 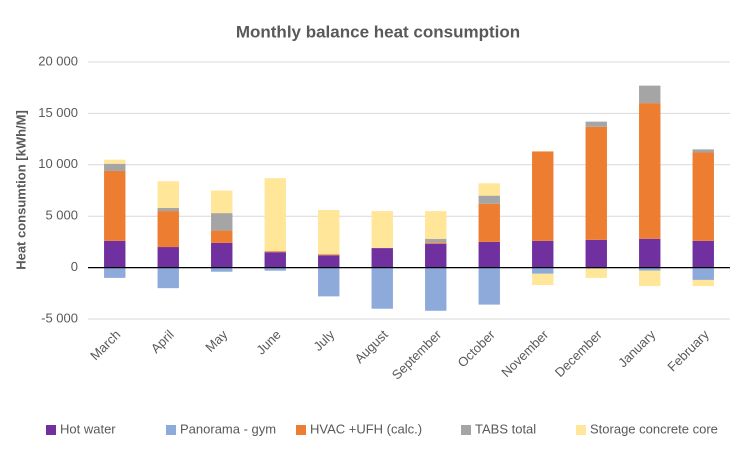 I want to click on x-tick-label: November, so click(x=524, y=352).